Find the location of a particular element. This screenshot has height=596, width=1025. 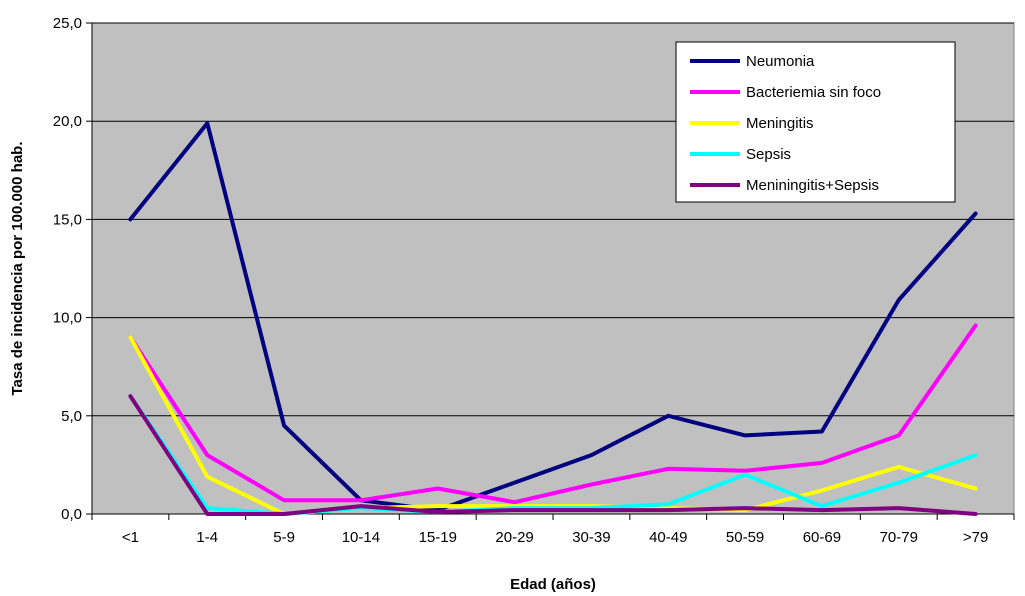

x-tick-label: 70-79 is located at coordinates (899, 537).